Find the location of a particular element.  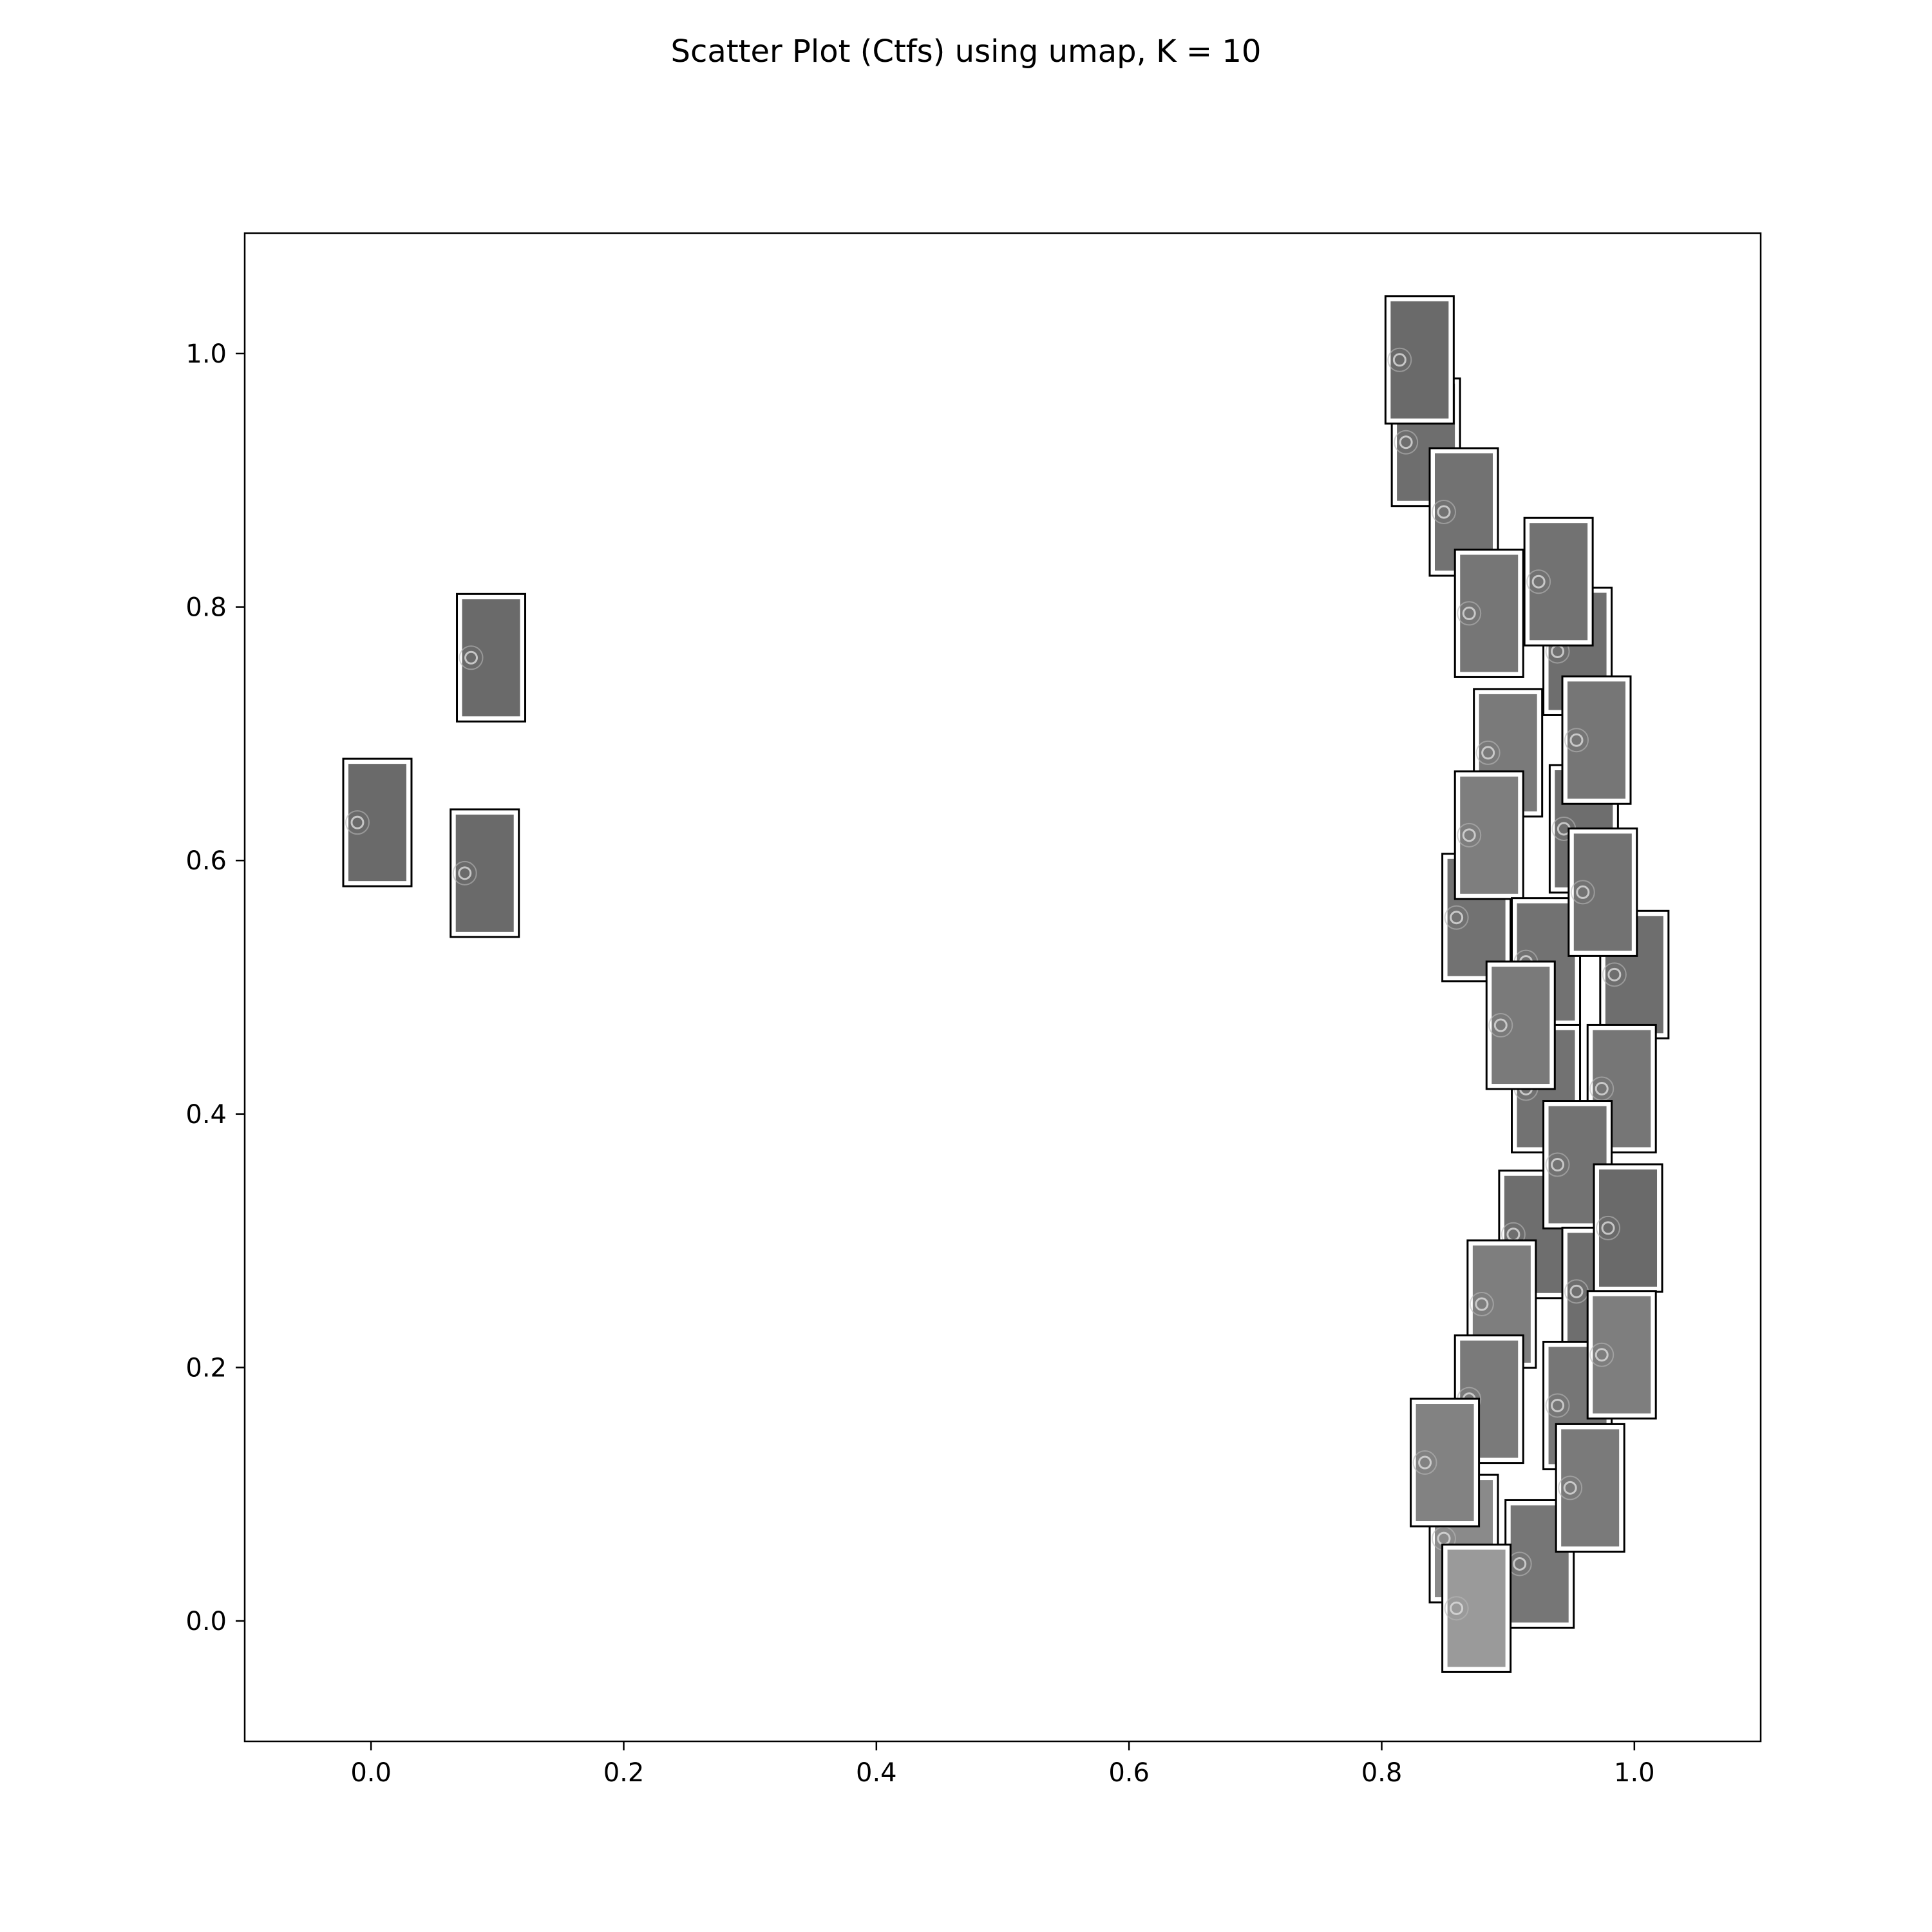

x-tick-label: 0.2 is located at coordinates (624, 1773).